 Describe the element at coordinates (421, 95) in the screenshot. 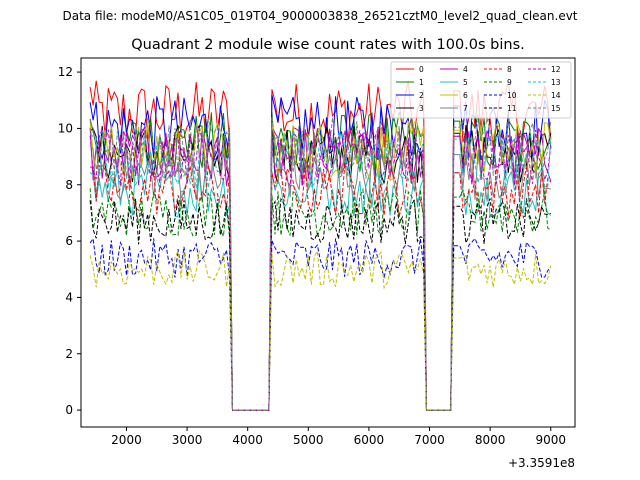

I see `legend-label-2: 2` at that location.